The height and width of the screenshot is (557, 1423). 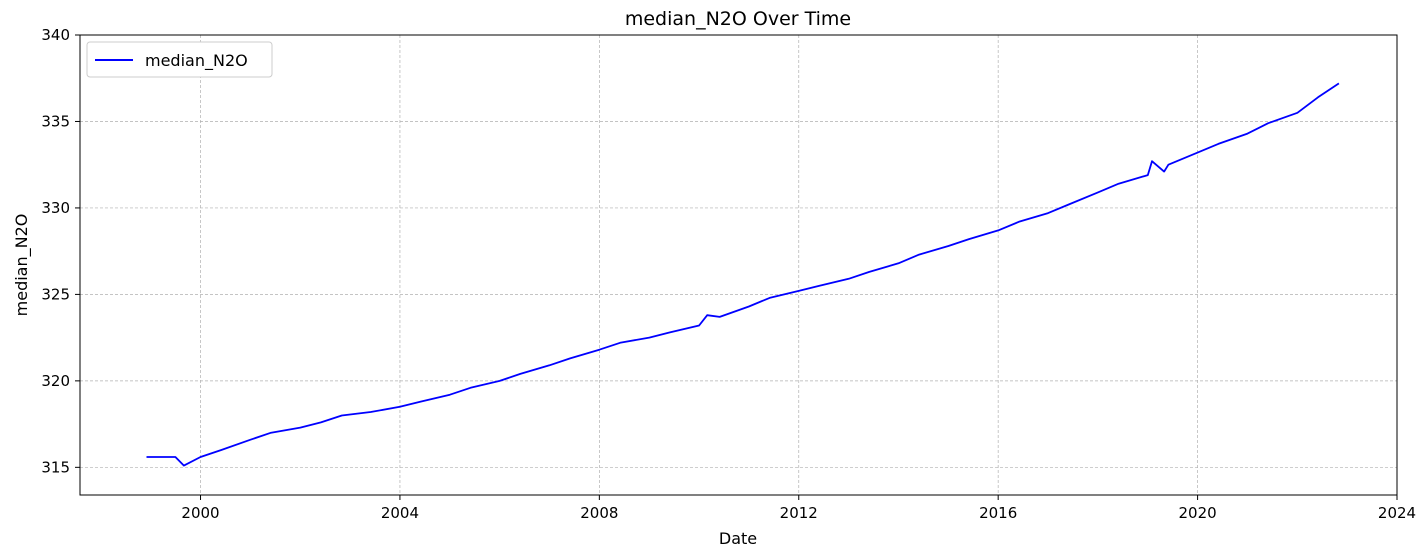 What do you see at coordinates (55, 467) in the screenshot?
I see `y-tick-label: 315` at bounding box center [55, 467].